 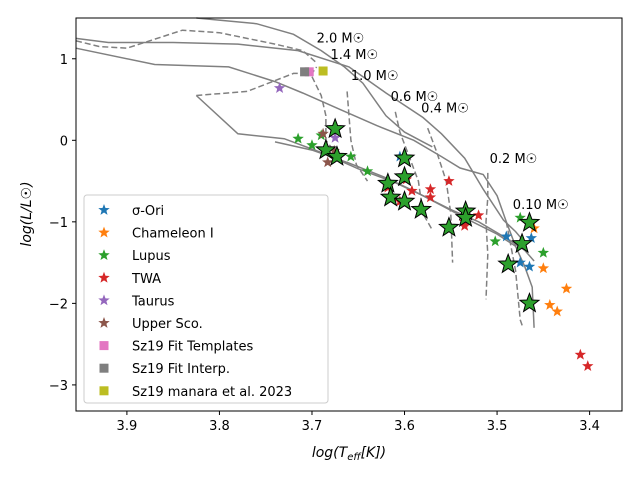 I want to click on track-label-3: 0.6 M☉, so click(x=415, y=97).